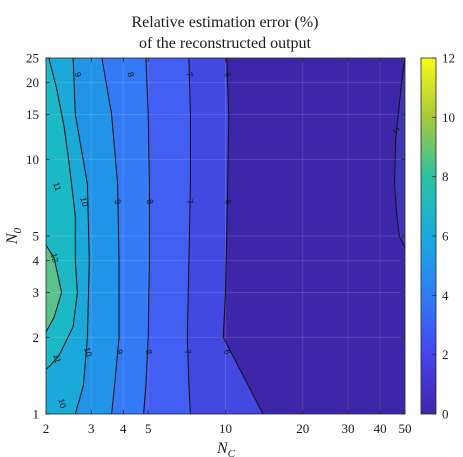 The height and width of the screenshot is (457, 463). Describe the element at coordinates (445, 354) in the screenshot. I see `colorbar-tick-label: 2` at that location.